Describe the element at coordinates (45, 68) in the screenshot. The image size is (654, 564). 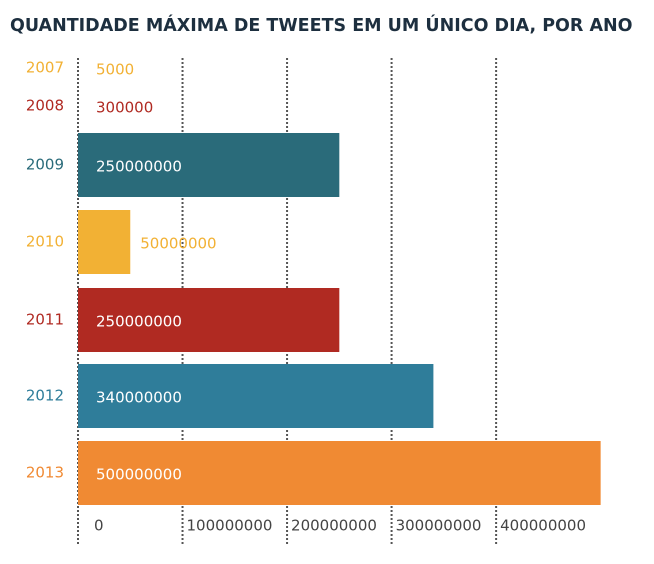
I see `y-tick-label: 2007` at that location.